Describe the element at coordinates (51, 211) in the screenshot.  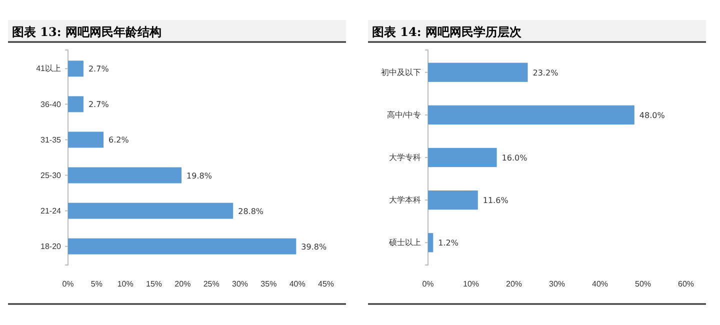
I see `y-tick-label: 21-24` at that location.